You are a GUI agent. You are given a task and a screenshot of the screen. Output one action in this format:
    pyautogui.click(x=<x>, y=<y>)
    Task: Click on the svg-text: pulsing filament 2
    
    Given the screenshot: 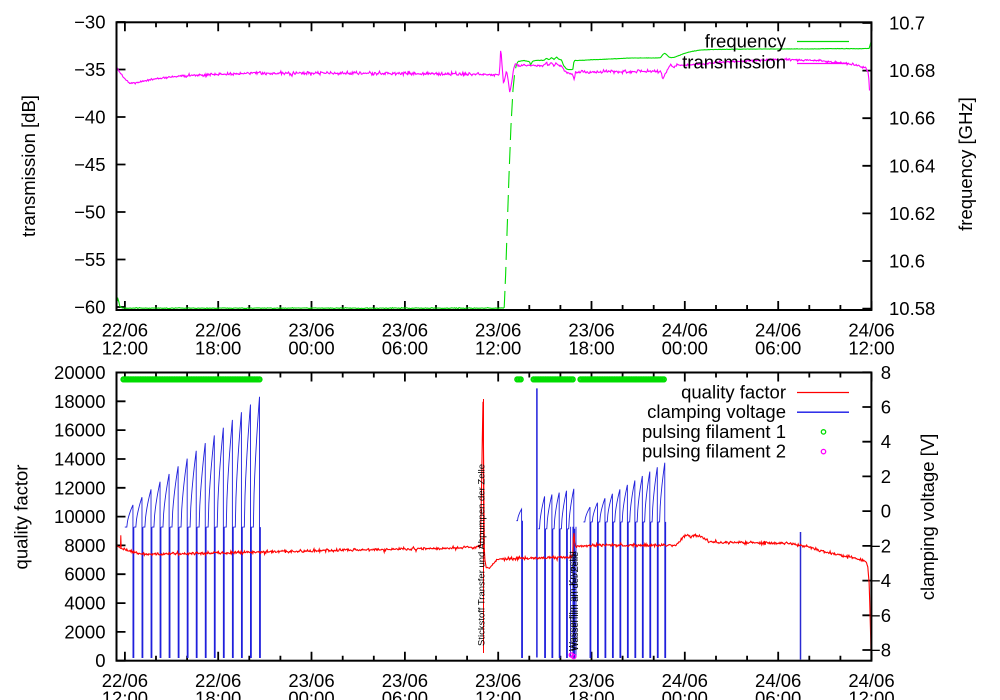 What is the action you would take?
    pyautogui.click(x=714, y=451)
    